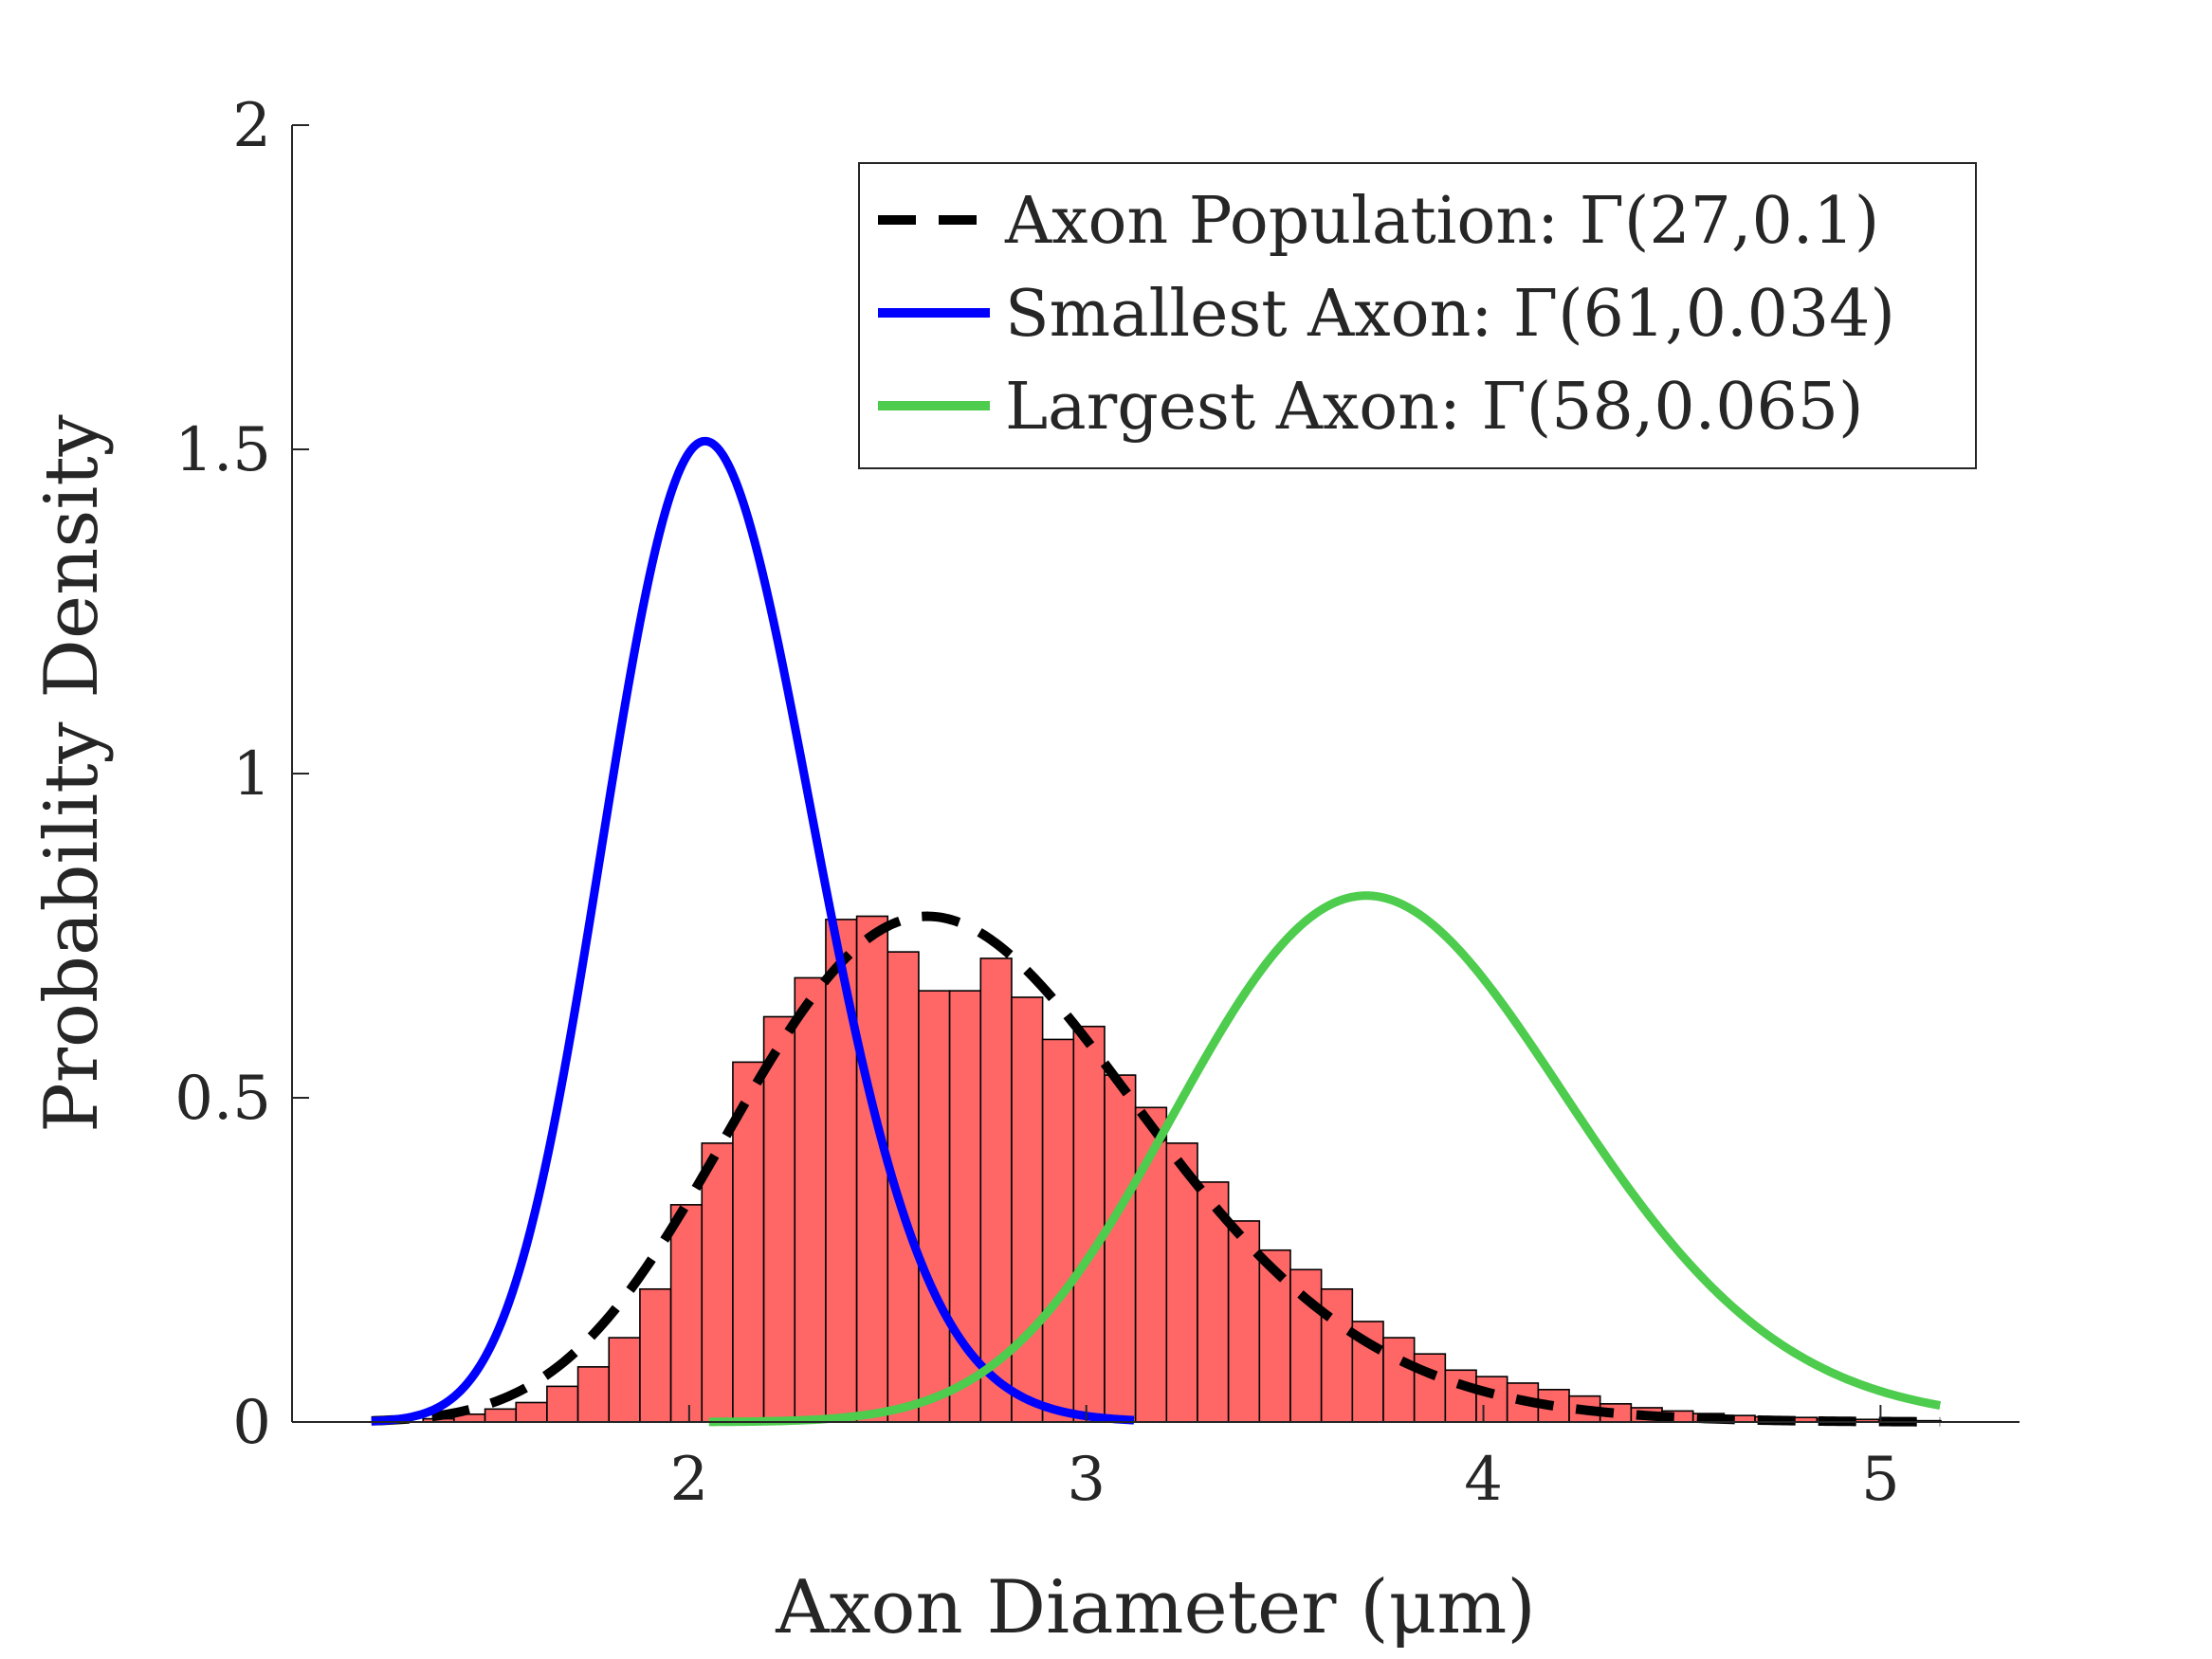  Describe the element at coordinates (251, 1423) in the screenshot. I see `y-tick-label: 0` at that location.